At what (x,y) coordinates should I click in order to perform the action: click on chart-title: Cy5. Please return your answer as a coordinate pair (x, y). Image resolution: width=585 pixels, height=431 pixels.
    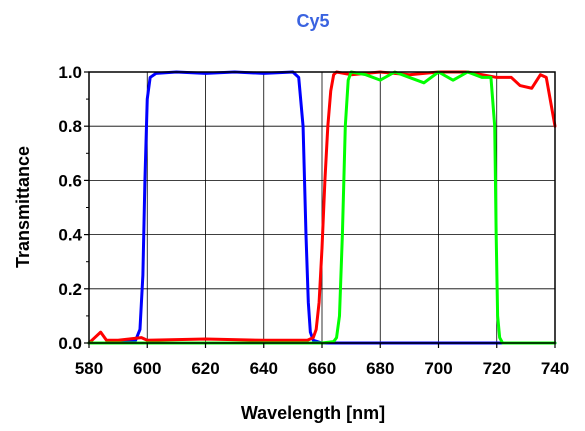
    Looking at the image, I should click on (312, 21).